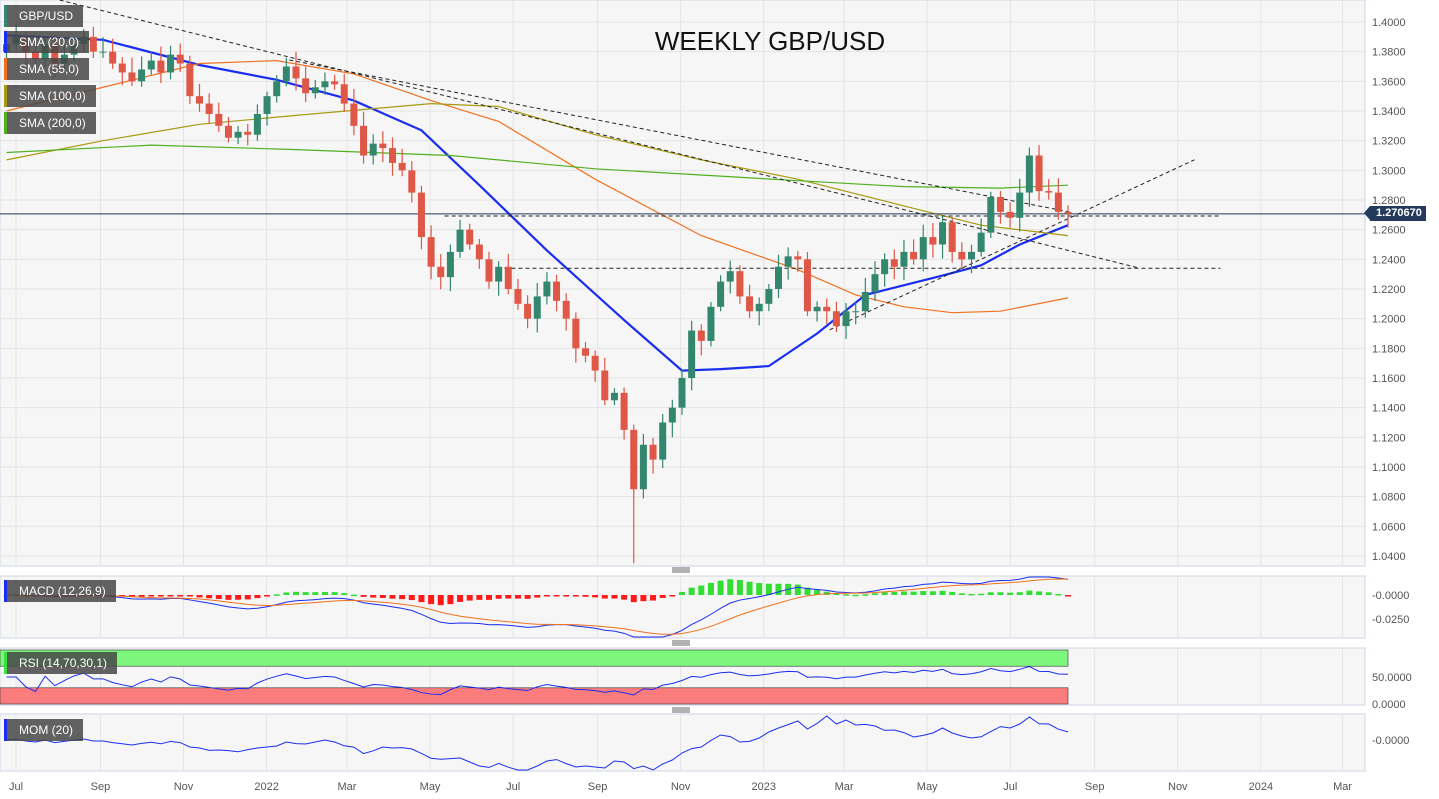  What do you see at coordinates (61, 663) in the screenshot?
I see `legend-rsi: RSI (14,70,30,1)` at bounding box center [61, 663].